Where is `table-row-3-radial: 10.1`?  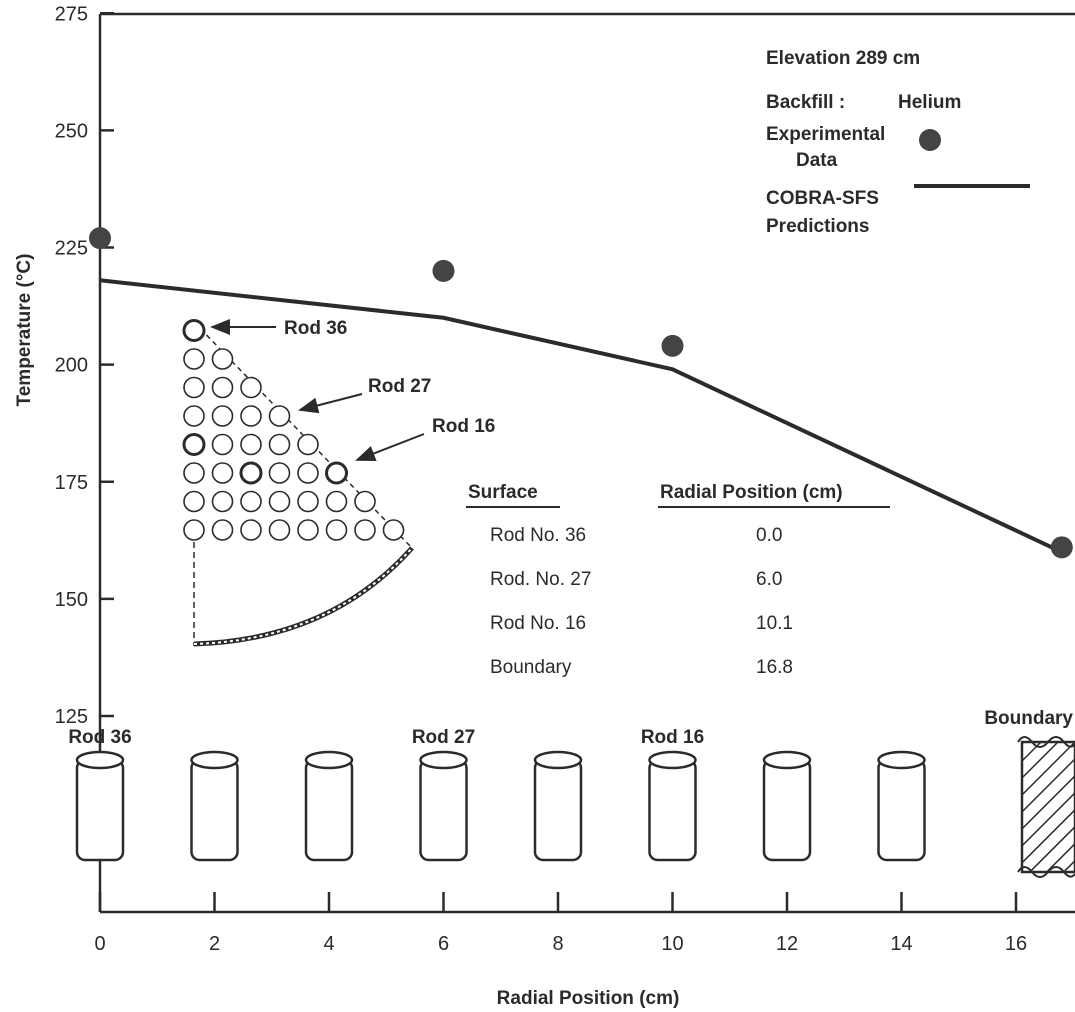 table-row-3-radial: 10.1 is located at coordinates (774, 623).